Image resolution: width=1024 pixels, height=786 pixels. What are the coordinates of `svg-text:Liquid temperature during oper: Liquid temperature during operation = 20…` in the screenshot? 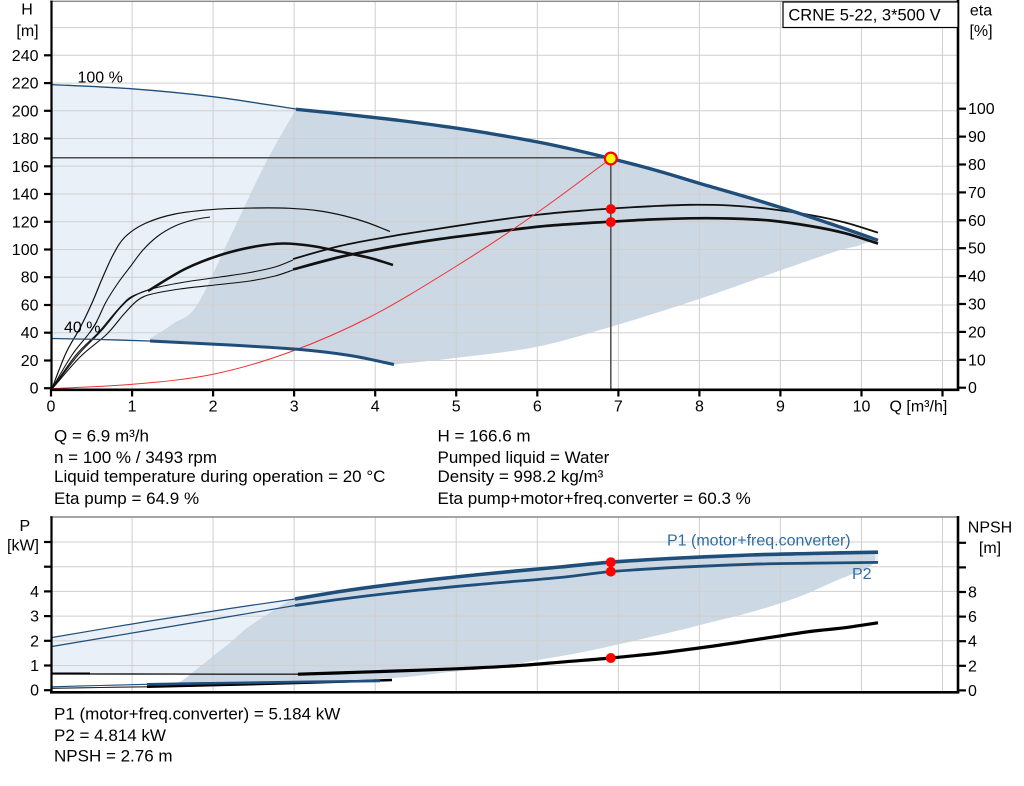 It's located at (219, 476).